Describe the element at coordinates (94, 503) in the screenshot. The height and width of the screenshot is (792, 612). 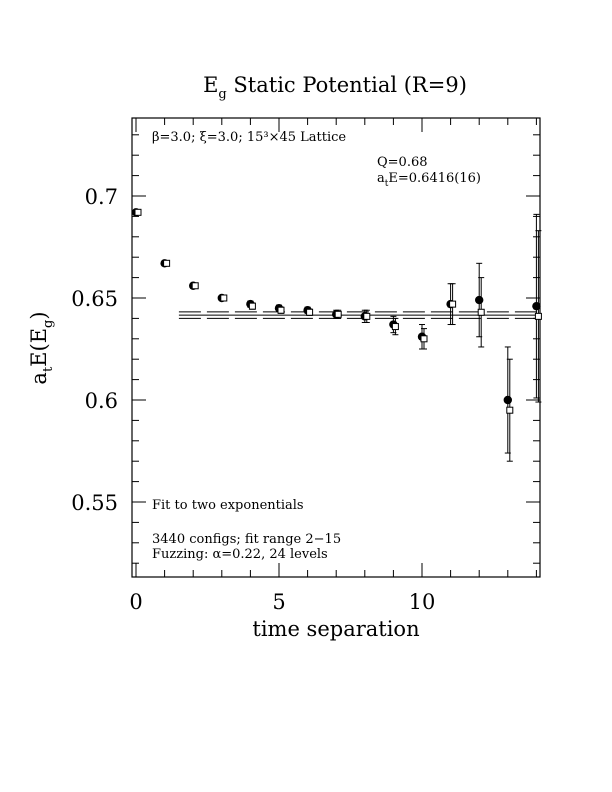
I see `y-tick-label: 0.55` at that location.